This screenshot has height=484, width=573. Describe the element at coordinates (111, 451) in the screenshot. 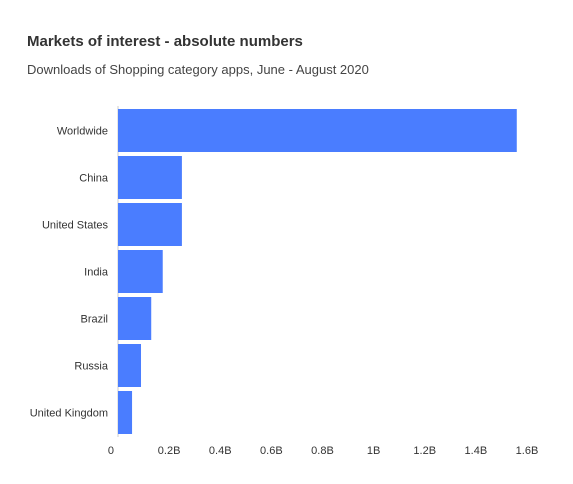

I see `x-tick-label: 0` at that location.